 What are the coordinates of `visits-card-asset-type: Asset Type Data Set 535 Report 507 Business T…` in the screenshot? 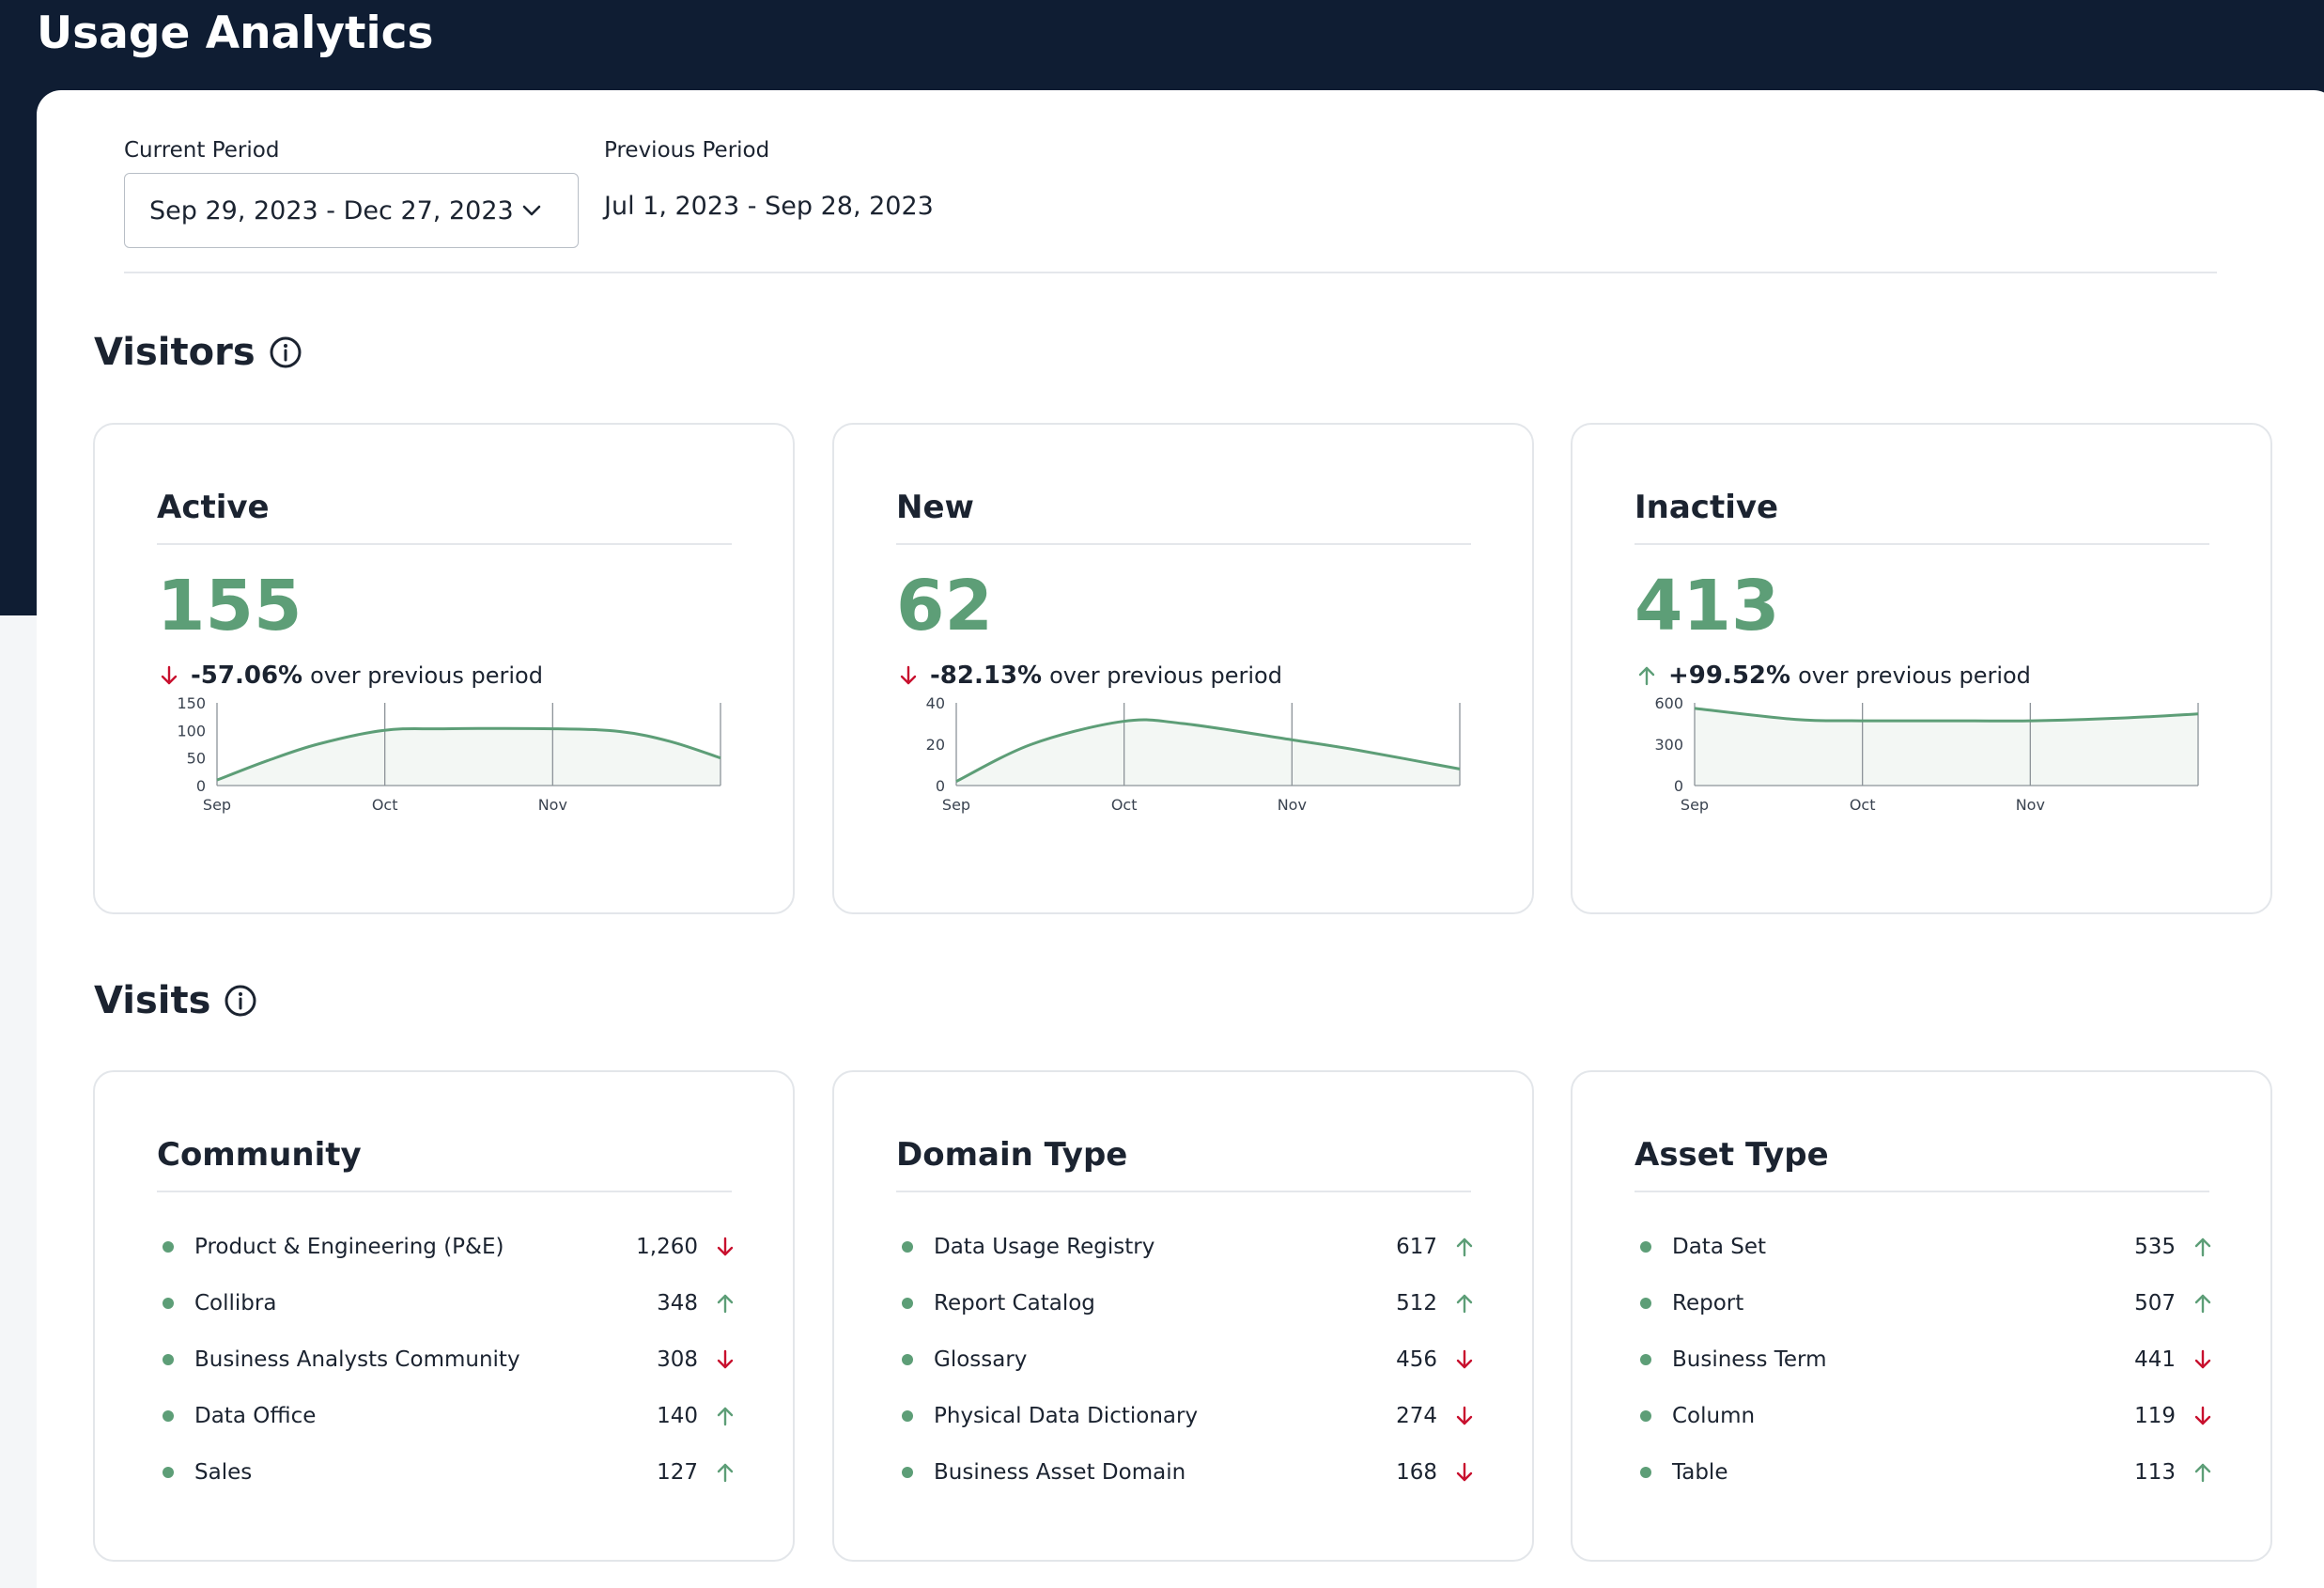 It's located at (1921, 1316).